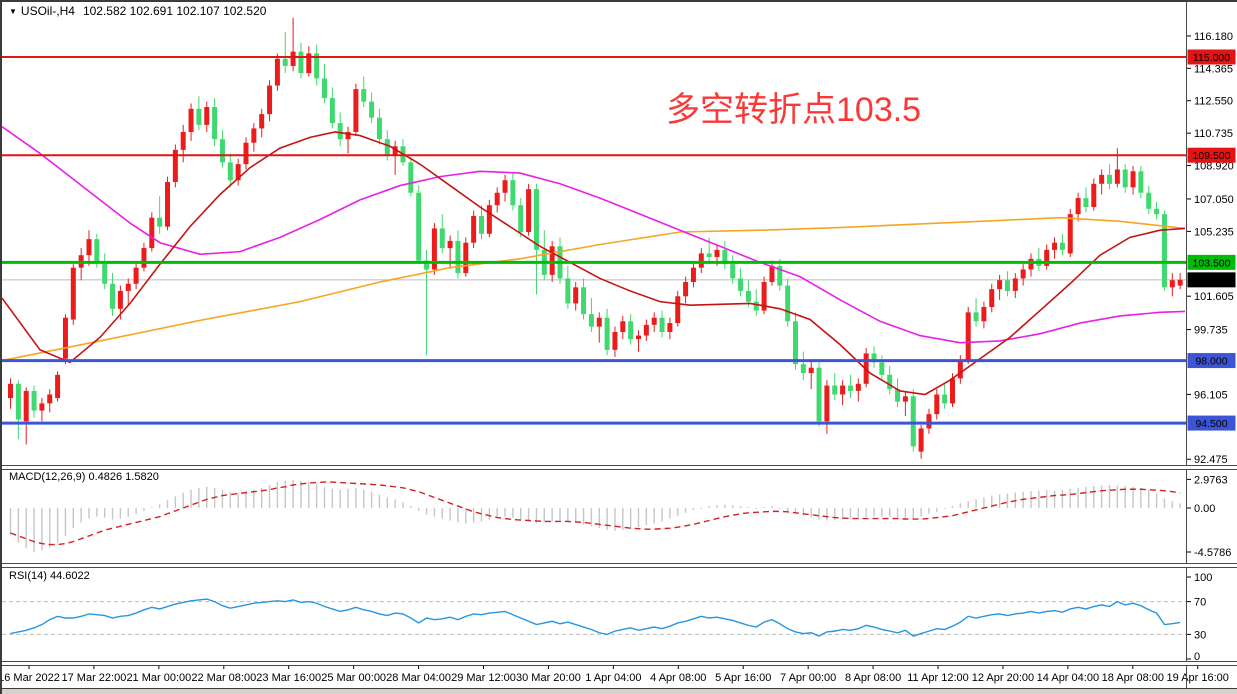  Describe the element at coordinates (94, 678) in the screenshot. I see `svg-text: 17 Mar 22:00` at that location.